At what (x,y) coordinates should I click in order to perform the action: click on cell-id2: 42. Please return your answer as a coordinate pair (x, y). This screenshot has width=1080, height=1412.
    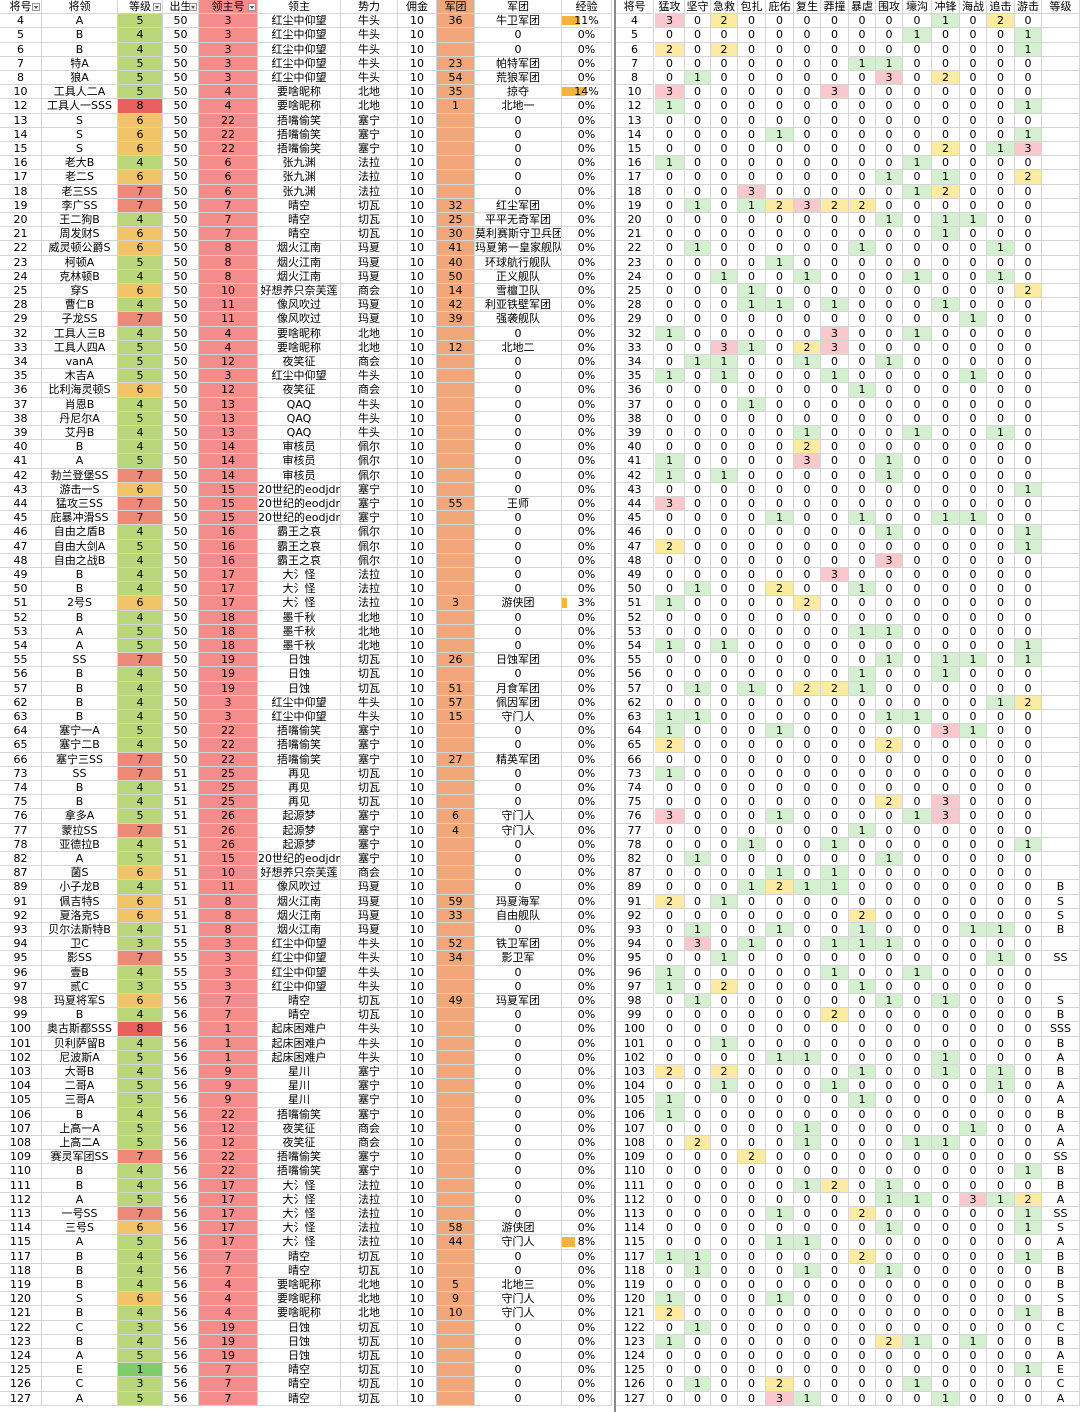
    Looking at the image, I should click on (635, 475).